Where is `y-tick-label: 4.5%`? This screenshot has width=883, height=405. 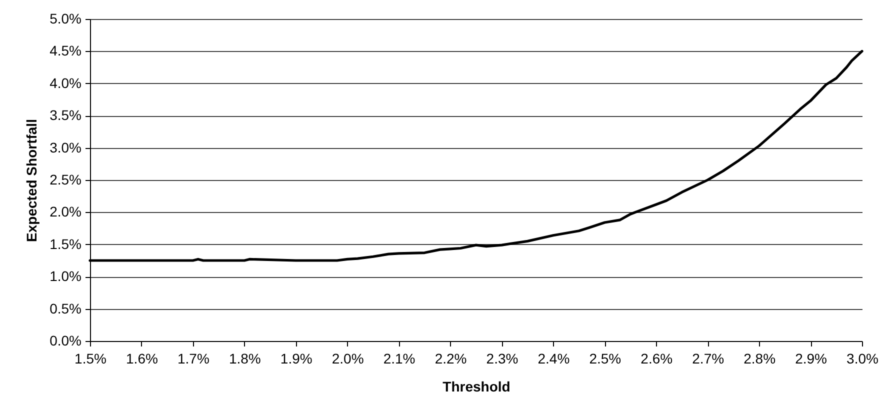
y-tick-label: 4.5% is located at coordinates (66, 50).